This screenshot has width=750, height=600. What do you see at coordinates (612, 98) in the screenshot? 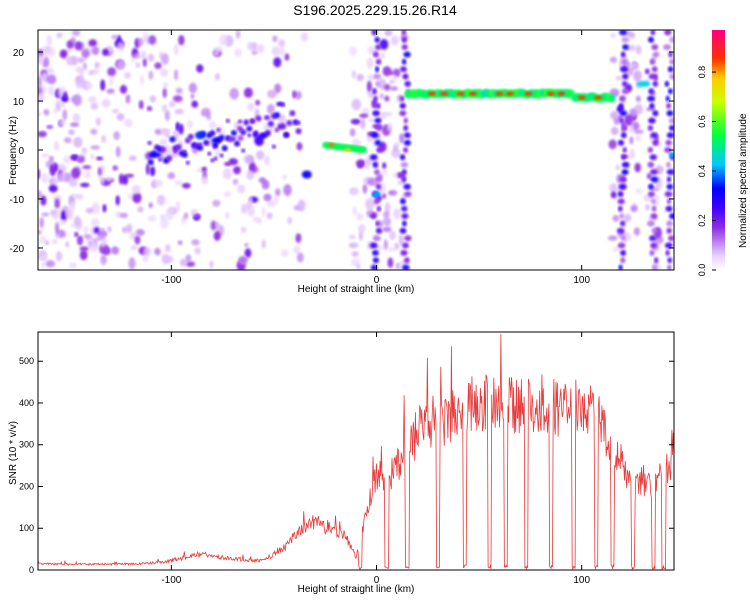
I see `tone-blob` at bounding box center [612, 98].